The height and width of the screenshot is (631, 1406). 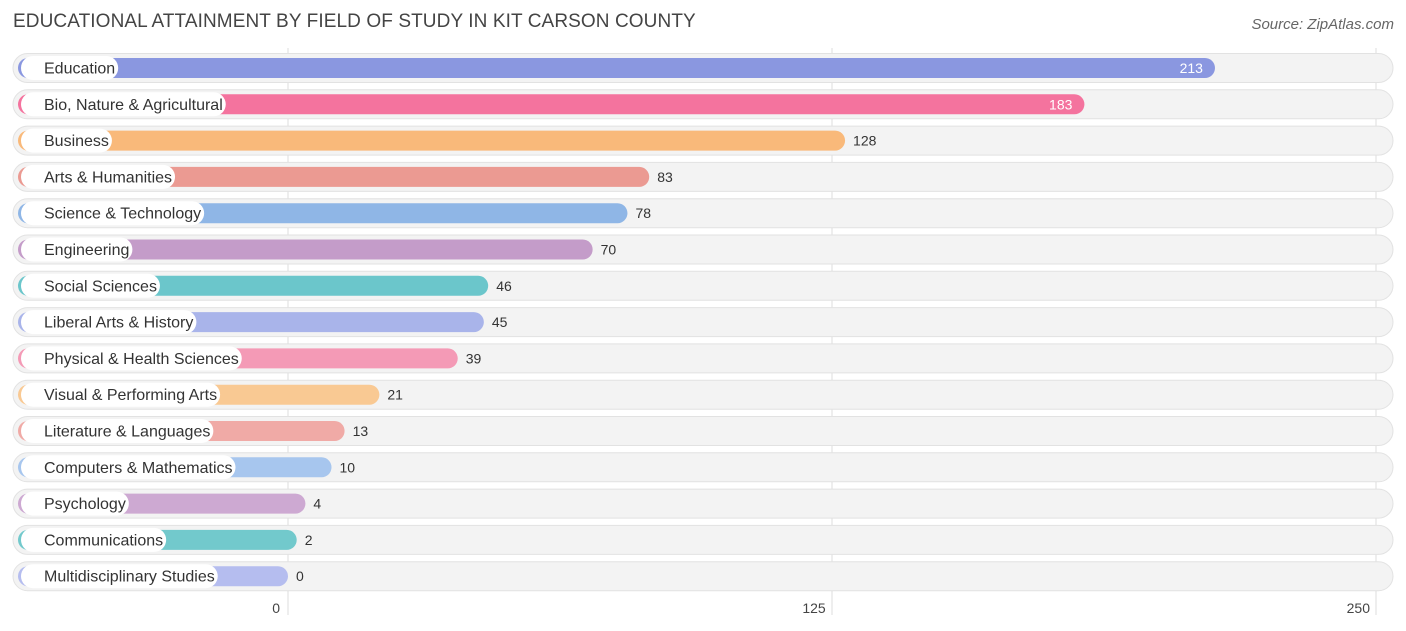 What do you see at coordinates (1061, 104) in the screenshot?
I see `value-label: 183` at bounding box center [1061, 104].